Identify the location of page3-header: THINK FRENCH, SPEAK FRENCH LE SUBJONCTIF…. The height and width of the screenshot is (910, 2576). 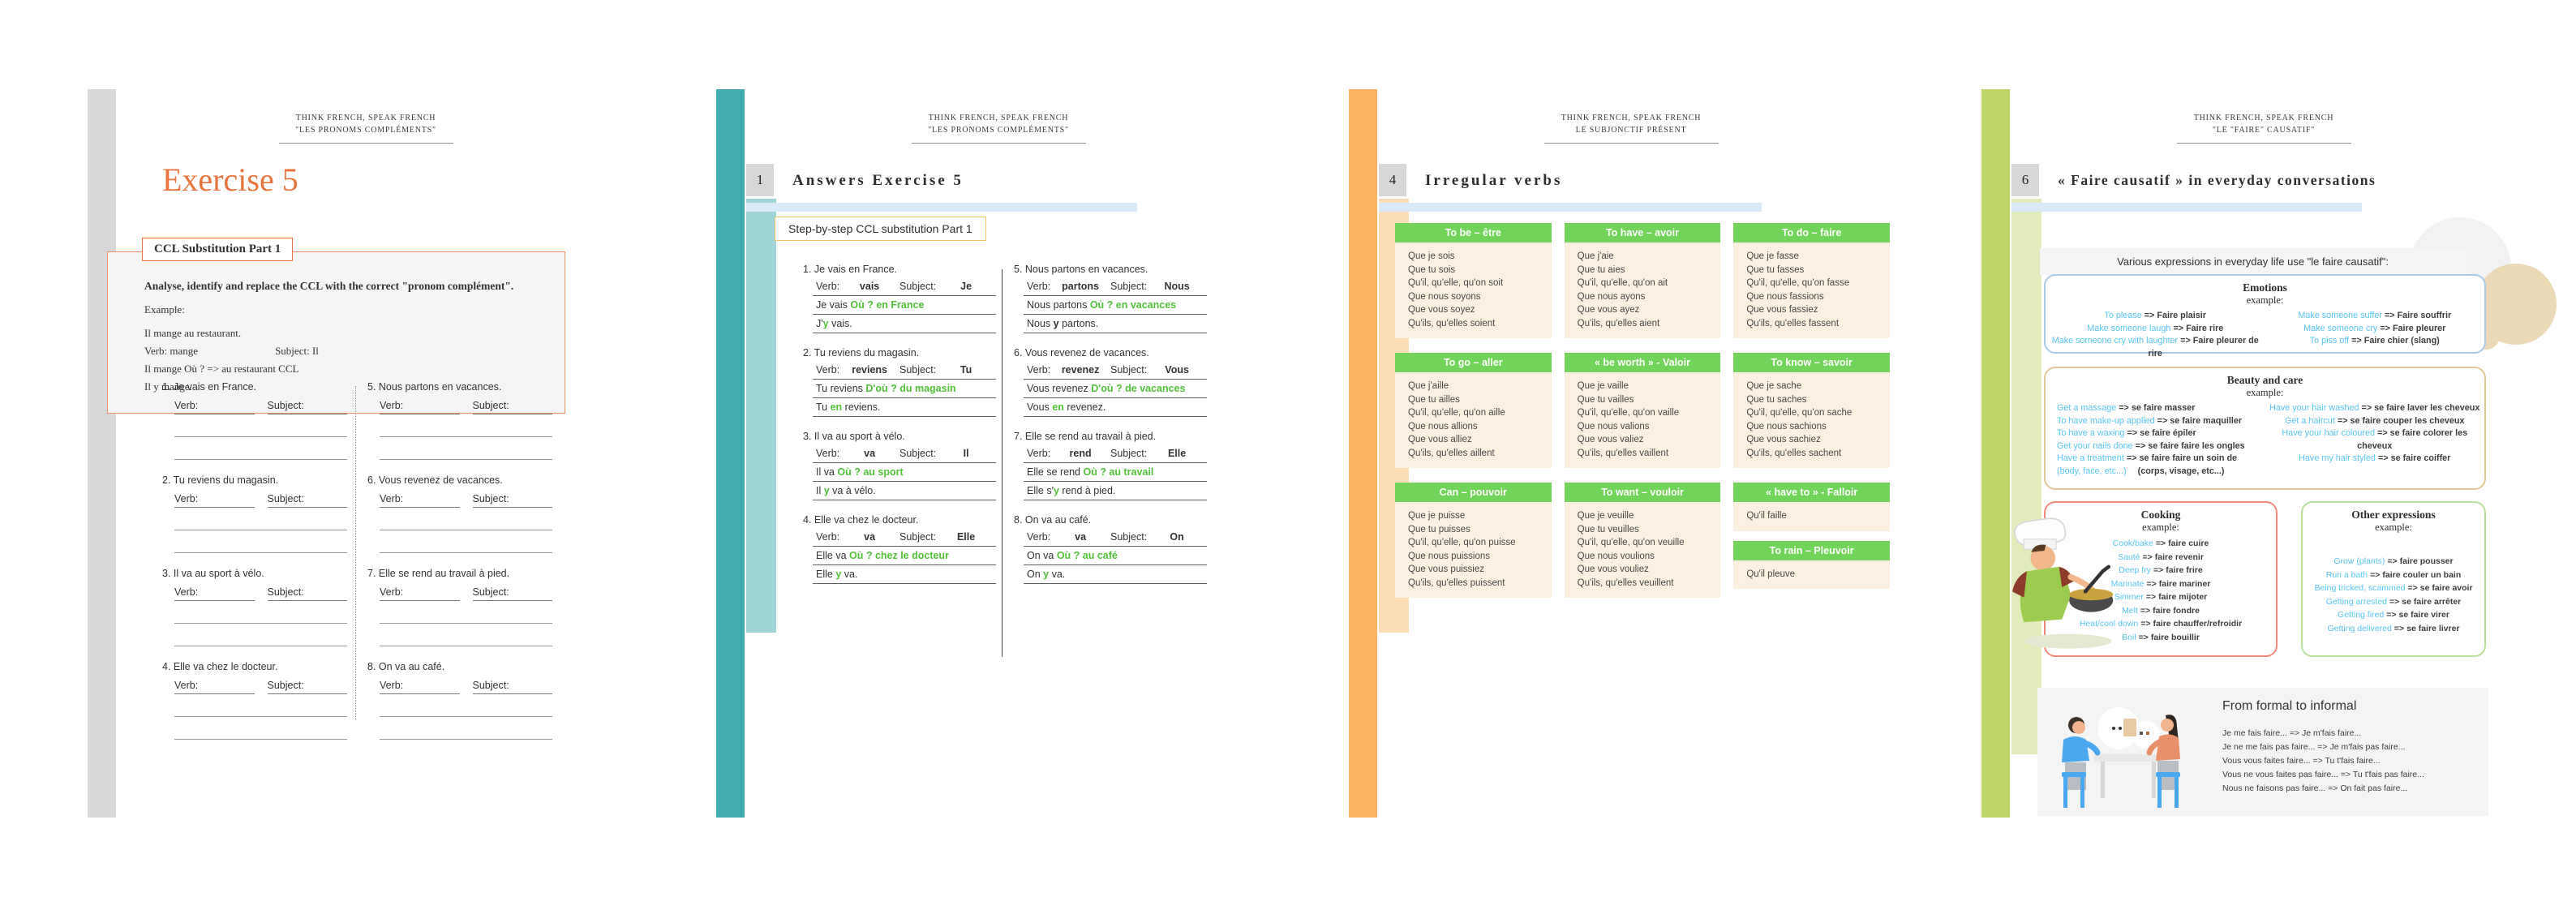
(1631, 128).